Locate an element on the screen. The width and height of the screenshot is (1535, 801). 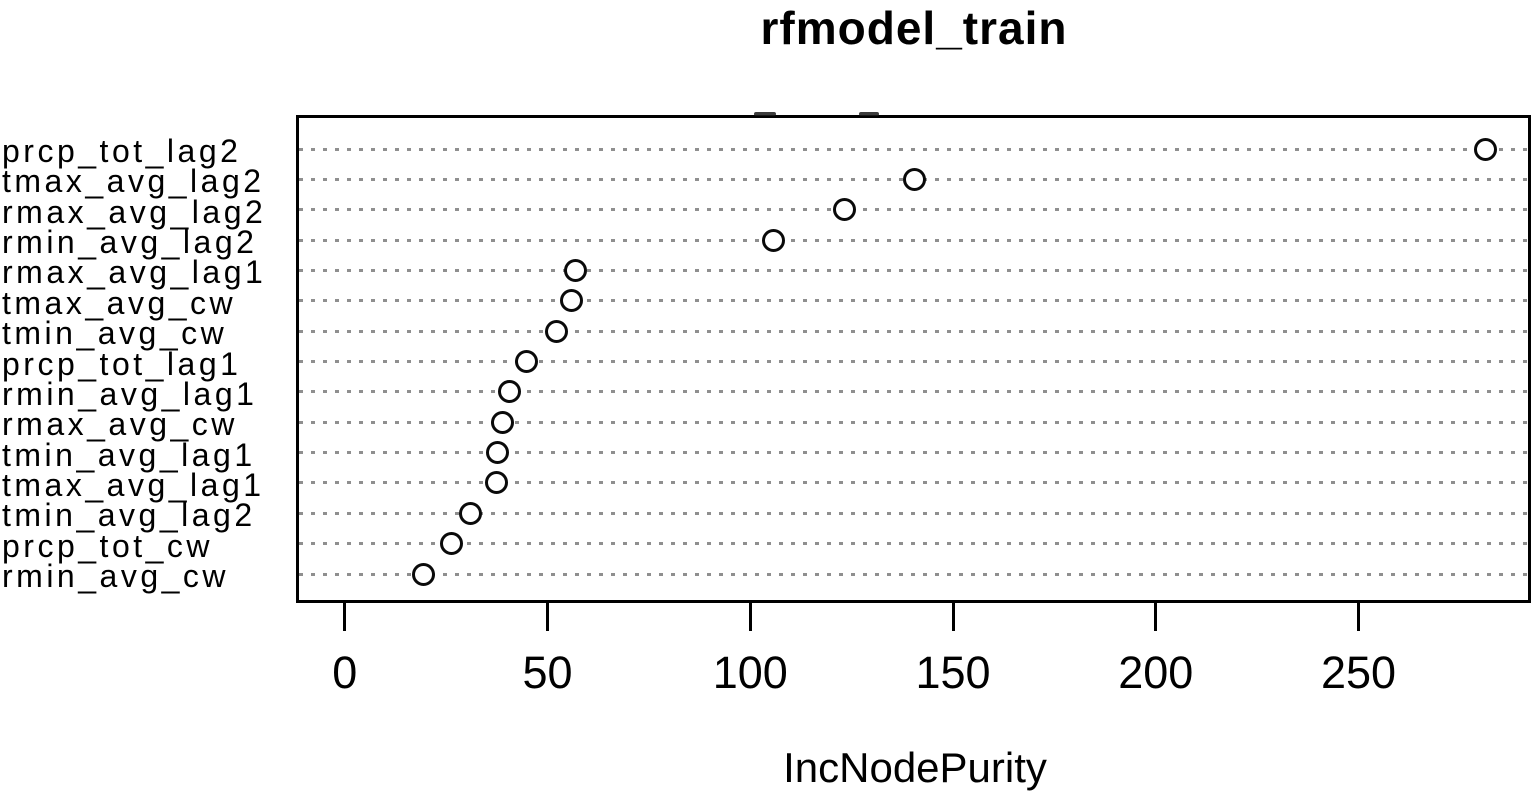
y-axis-label: rmin_avg_lag2 is located at coordinates (130, 242).